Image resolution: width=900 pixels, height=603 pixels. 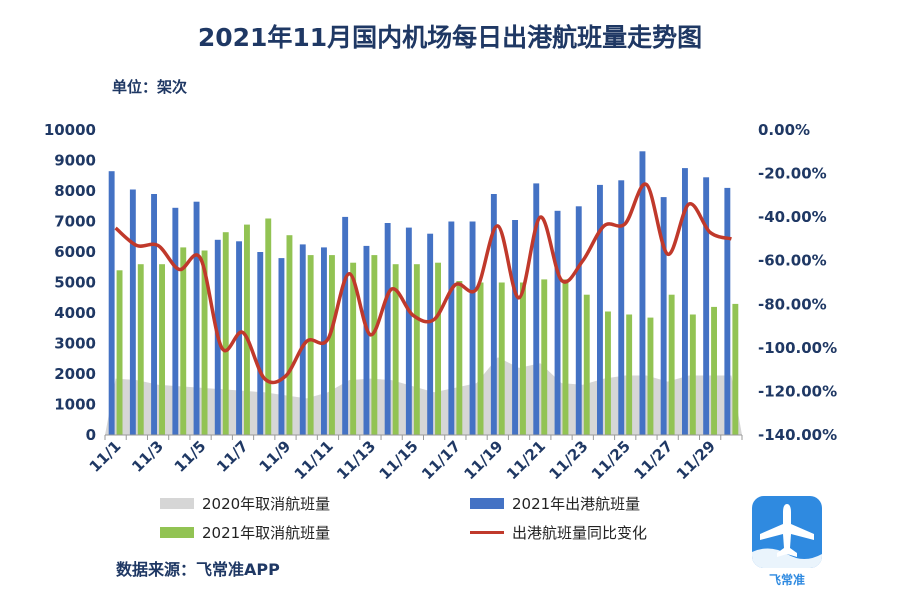 I want to click on x-tick-label: 11/9, so click(x=275, y=456).